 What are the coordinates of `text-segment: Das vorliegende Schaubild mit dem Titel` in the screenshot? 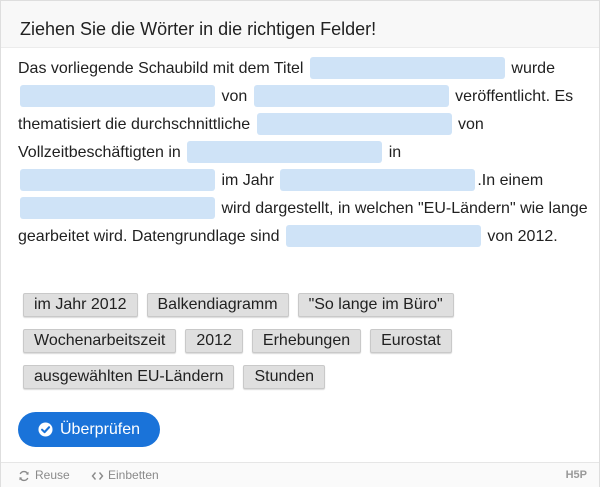 It's located at (161, 68).